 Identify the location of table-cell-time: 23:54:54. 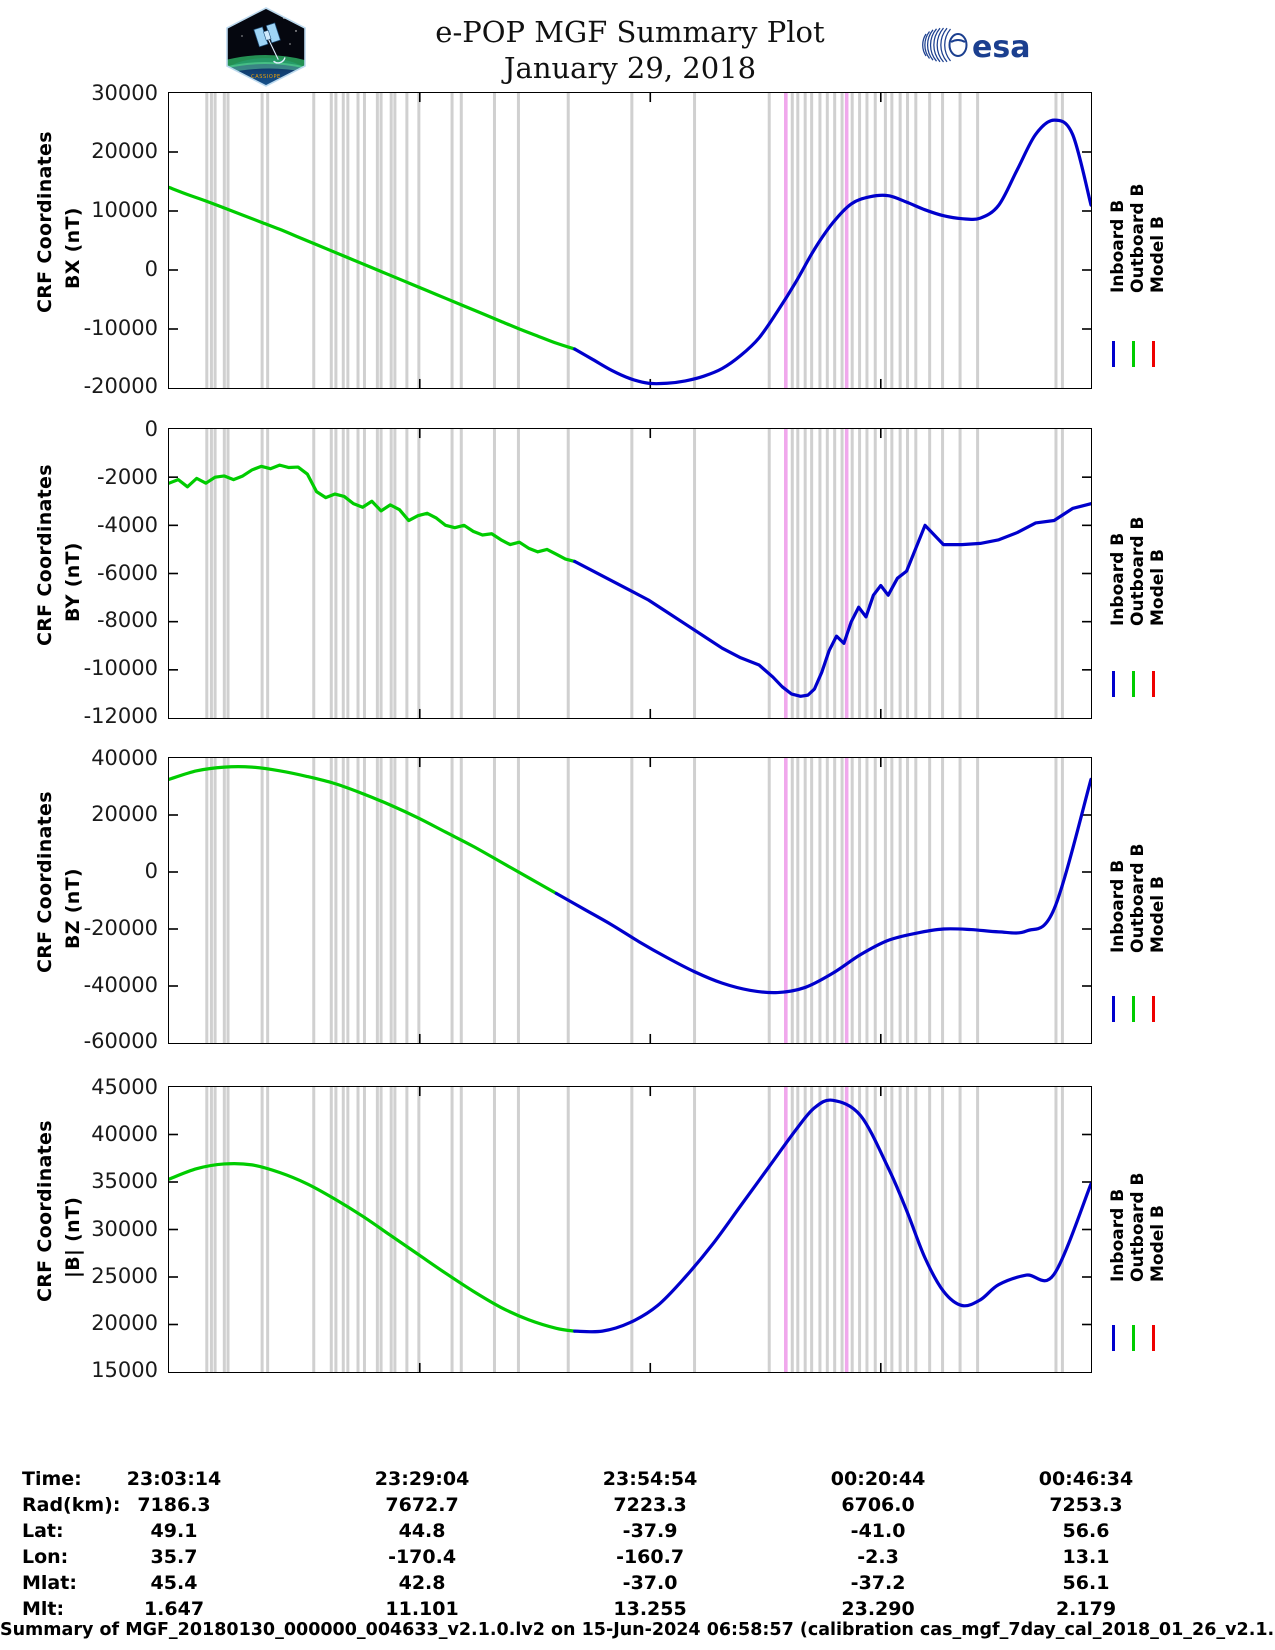
(650, 1479).